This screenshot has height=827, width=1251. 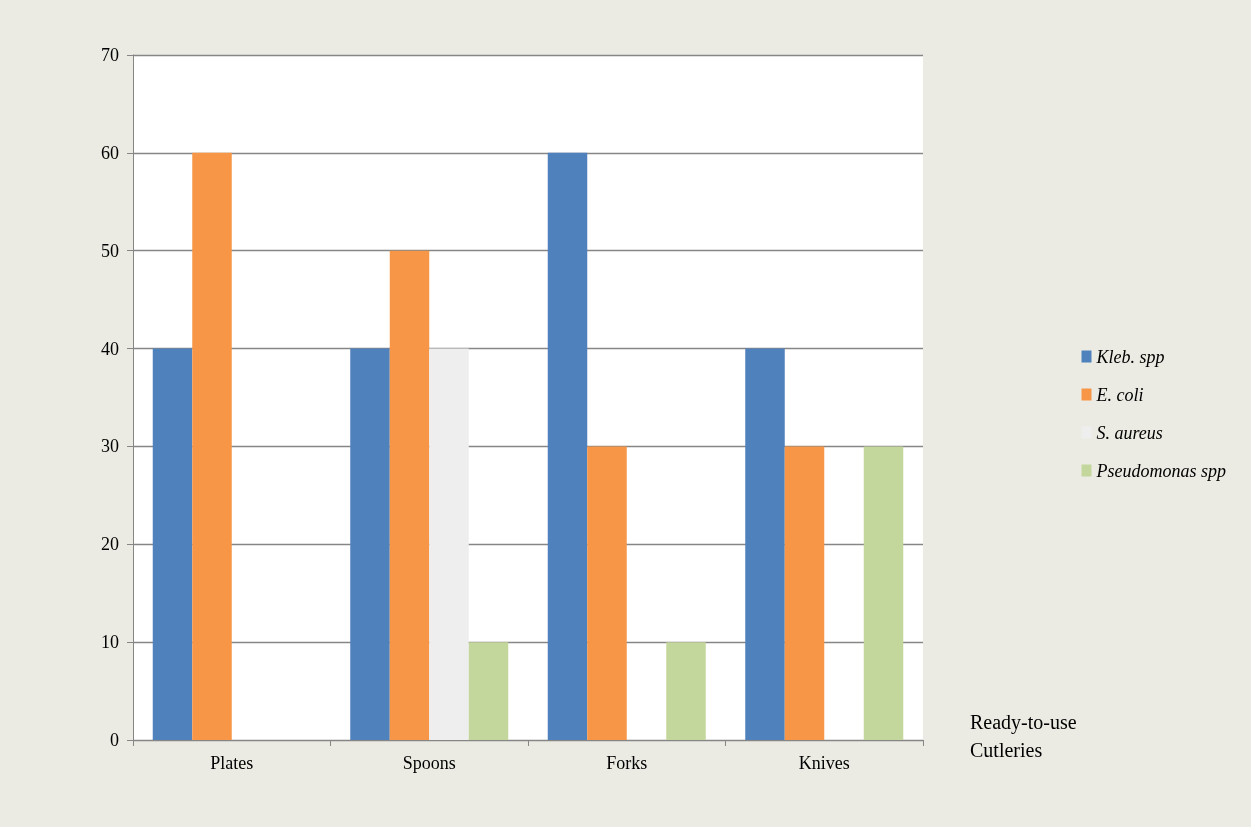 What do you see at coordinates (110, 55) in the screenshot?
I see `y-tick-label: 70` at bounding box center [110, 55].